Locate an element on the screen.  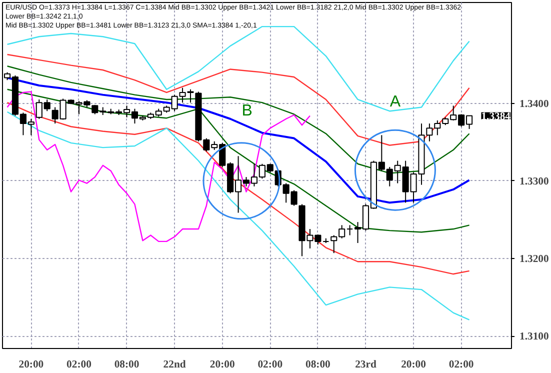
candlestick is located at coordinates (350, 230).